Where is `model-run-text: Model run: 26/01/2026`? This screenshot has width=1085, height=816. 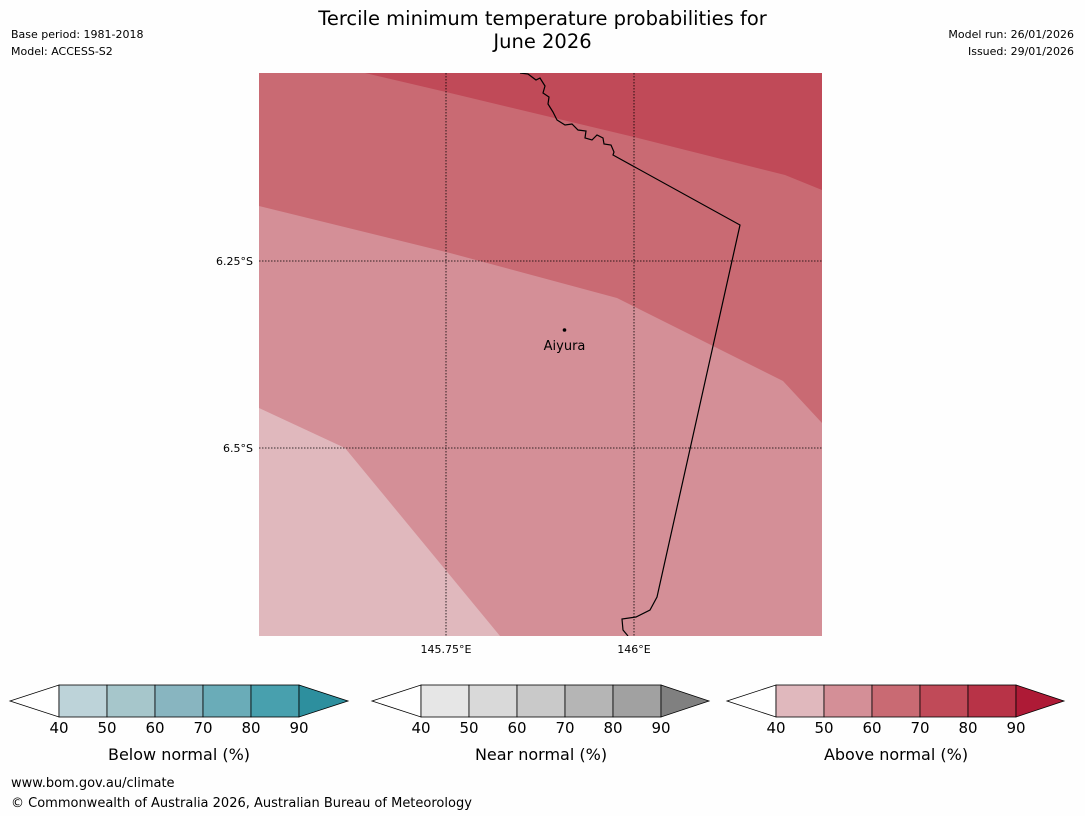
model-run-text: Model run: 26/01/2026 is located at coordinates (1011, 34).